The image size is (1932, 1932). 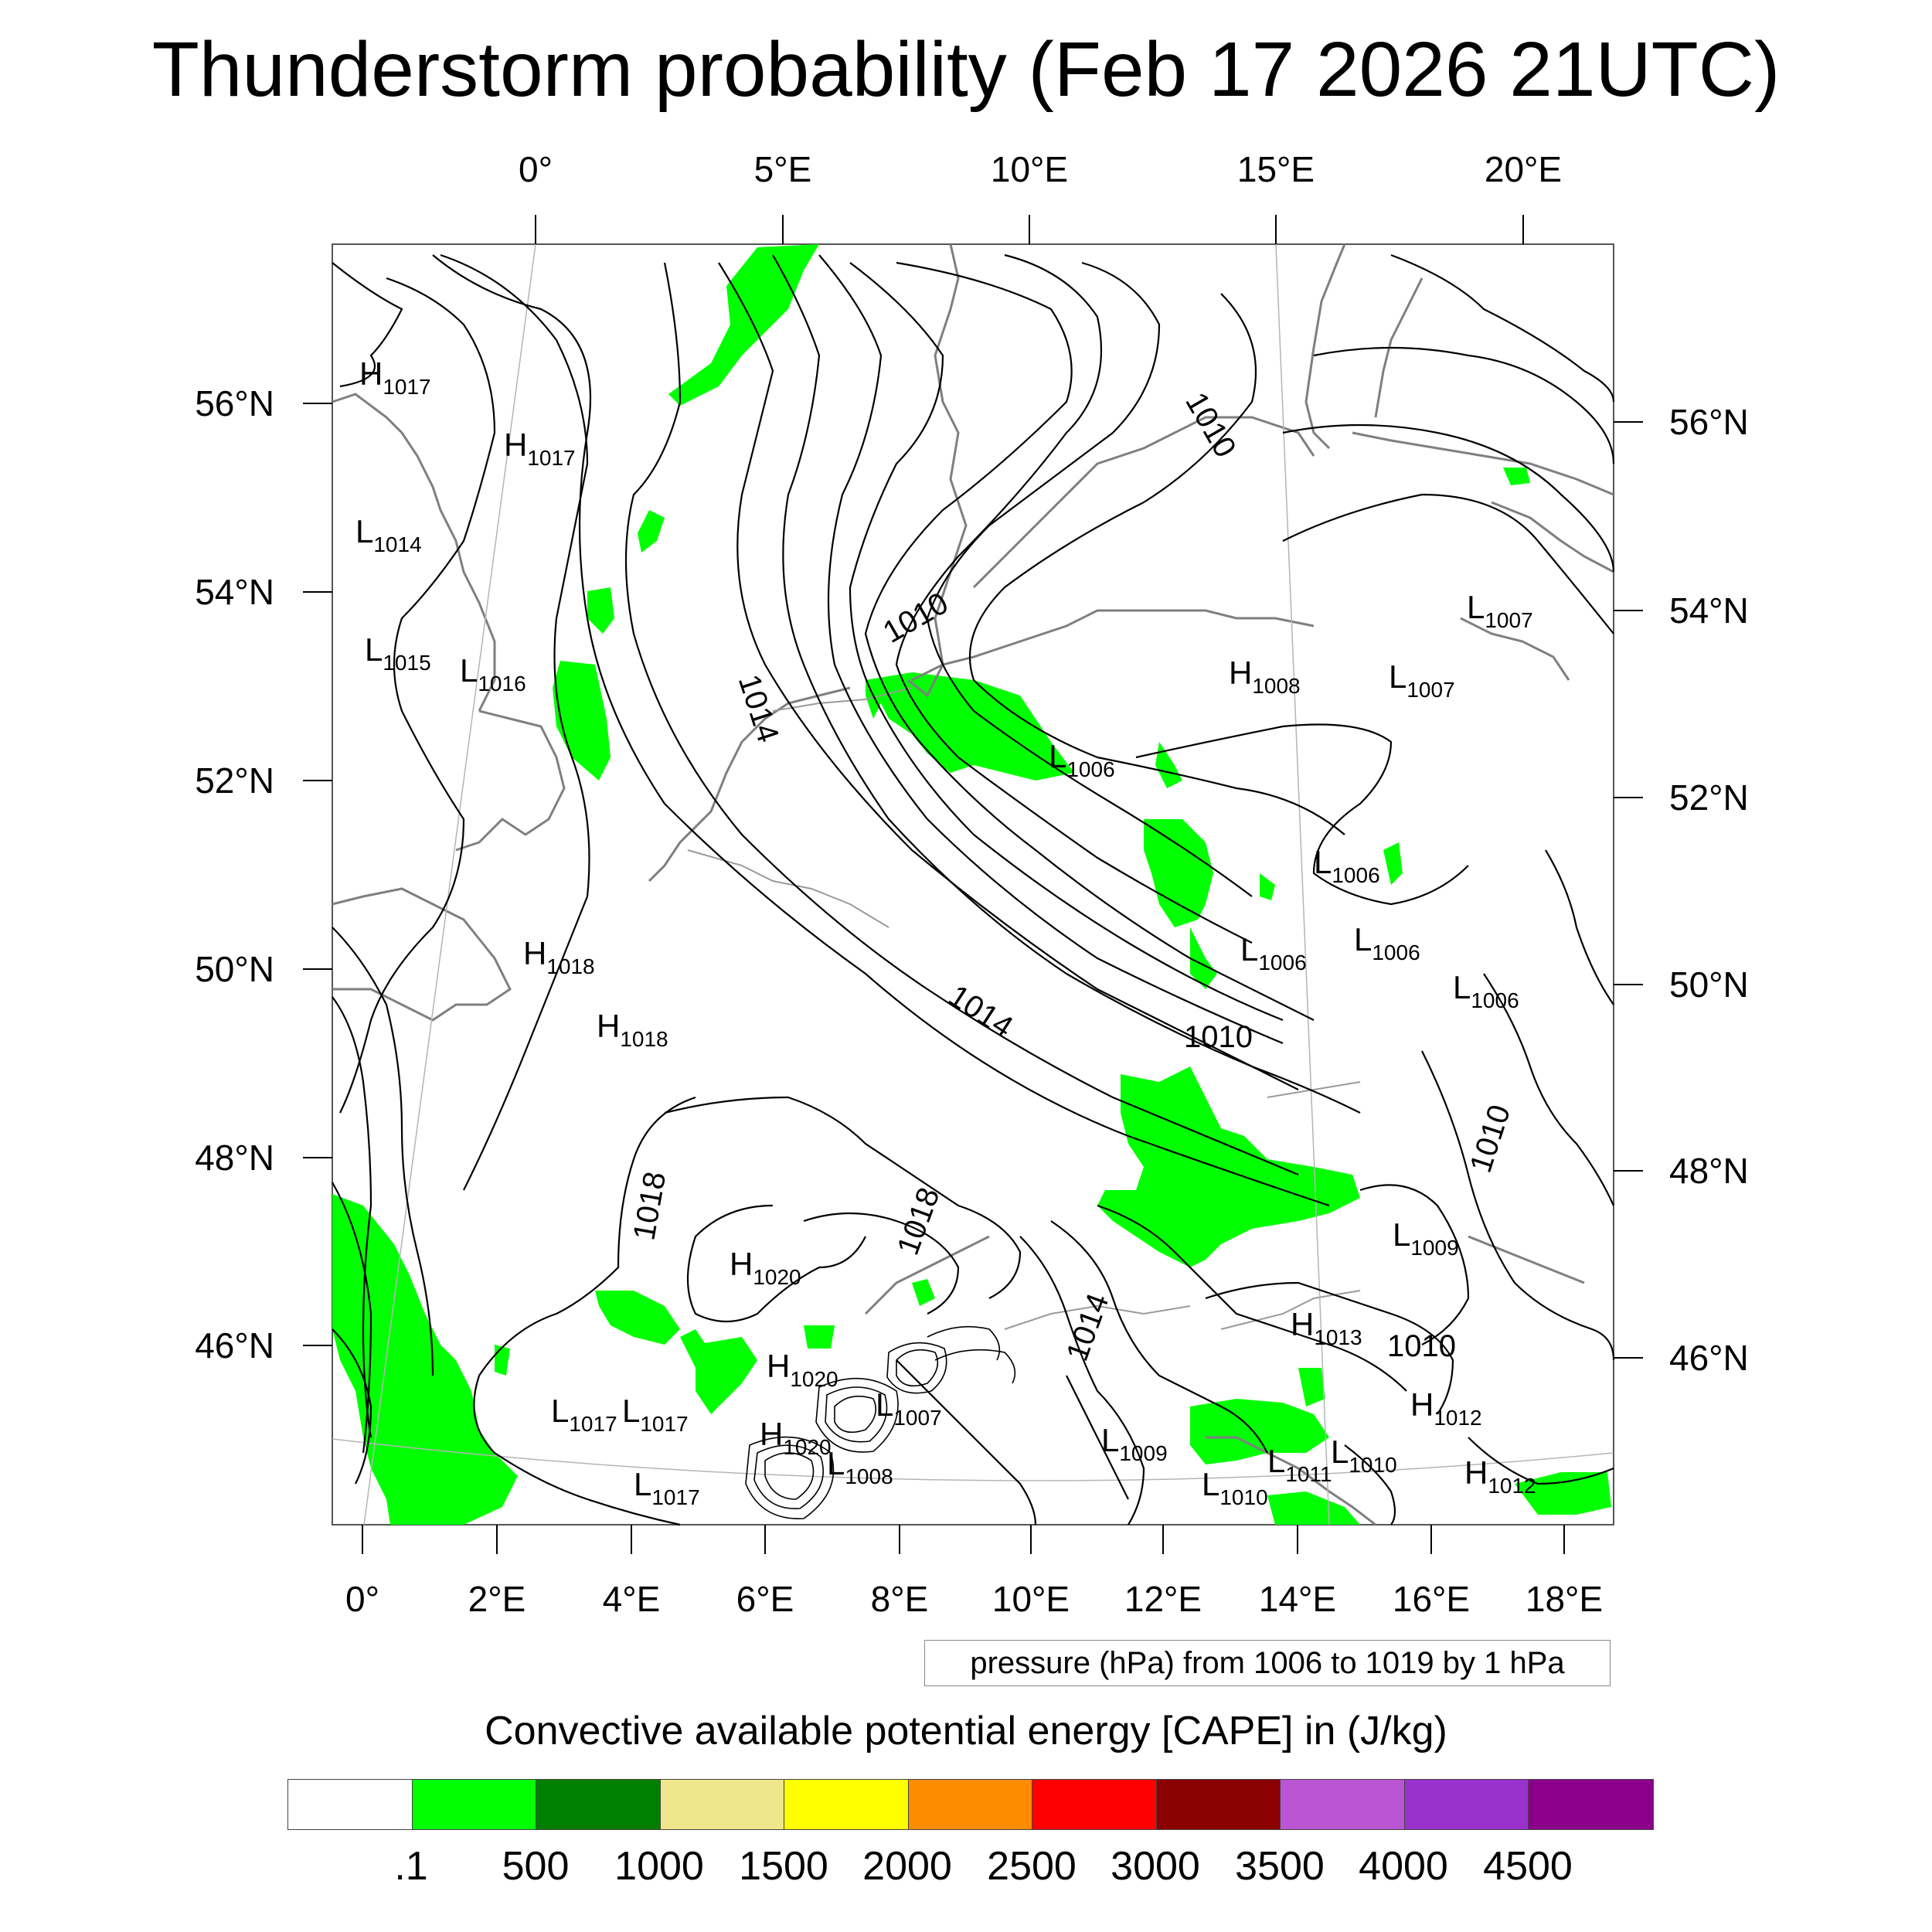 I want to click on tick-label: 50°N, so click(x=1709, y=985).